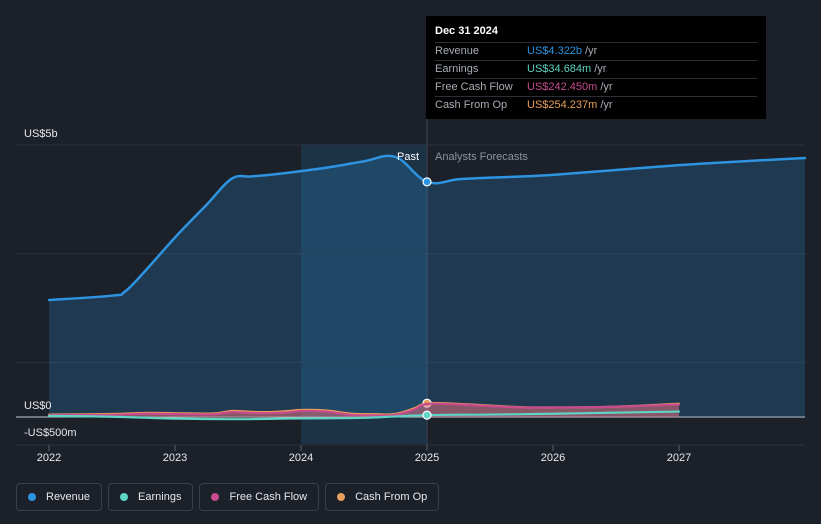  What do you see at coordinates (679, 458) in the screenshot?
I see `x-tick-label: 2027` at bounding box center [679, 458].